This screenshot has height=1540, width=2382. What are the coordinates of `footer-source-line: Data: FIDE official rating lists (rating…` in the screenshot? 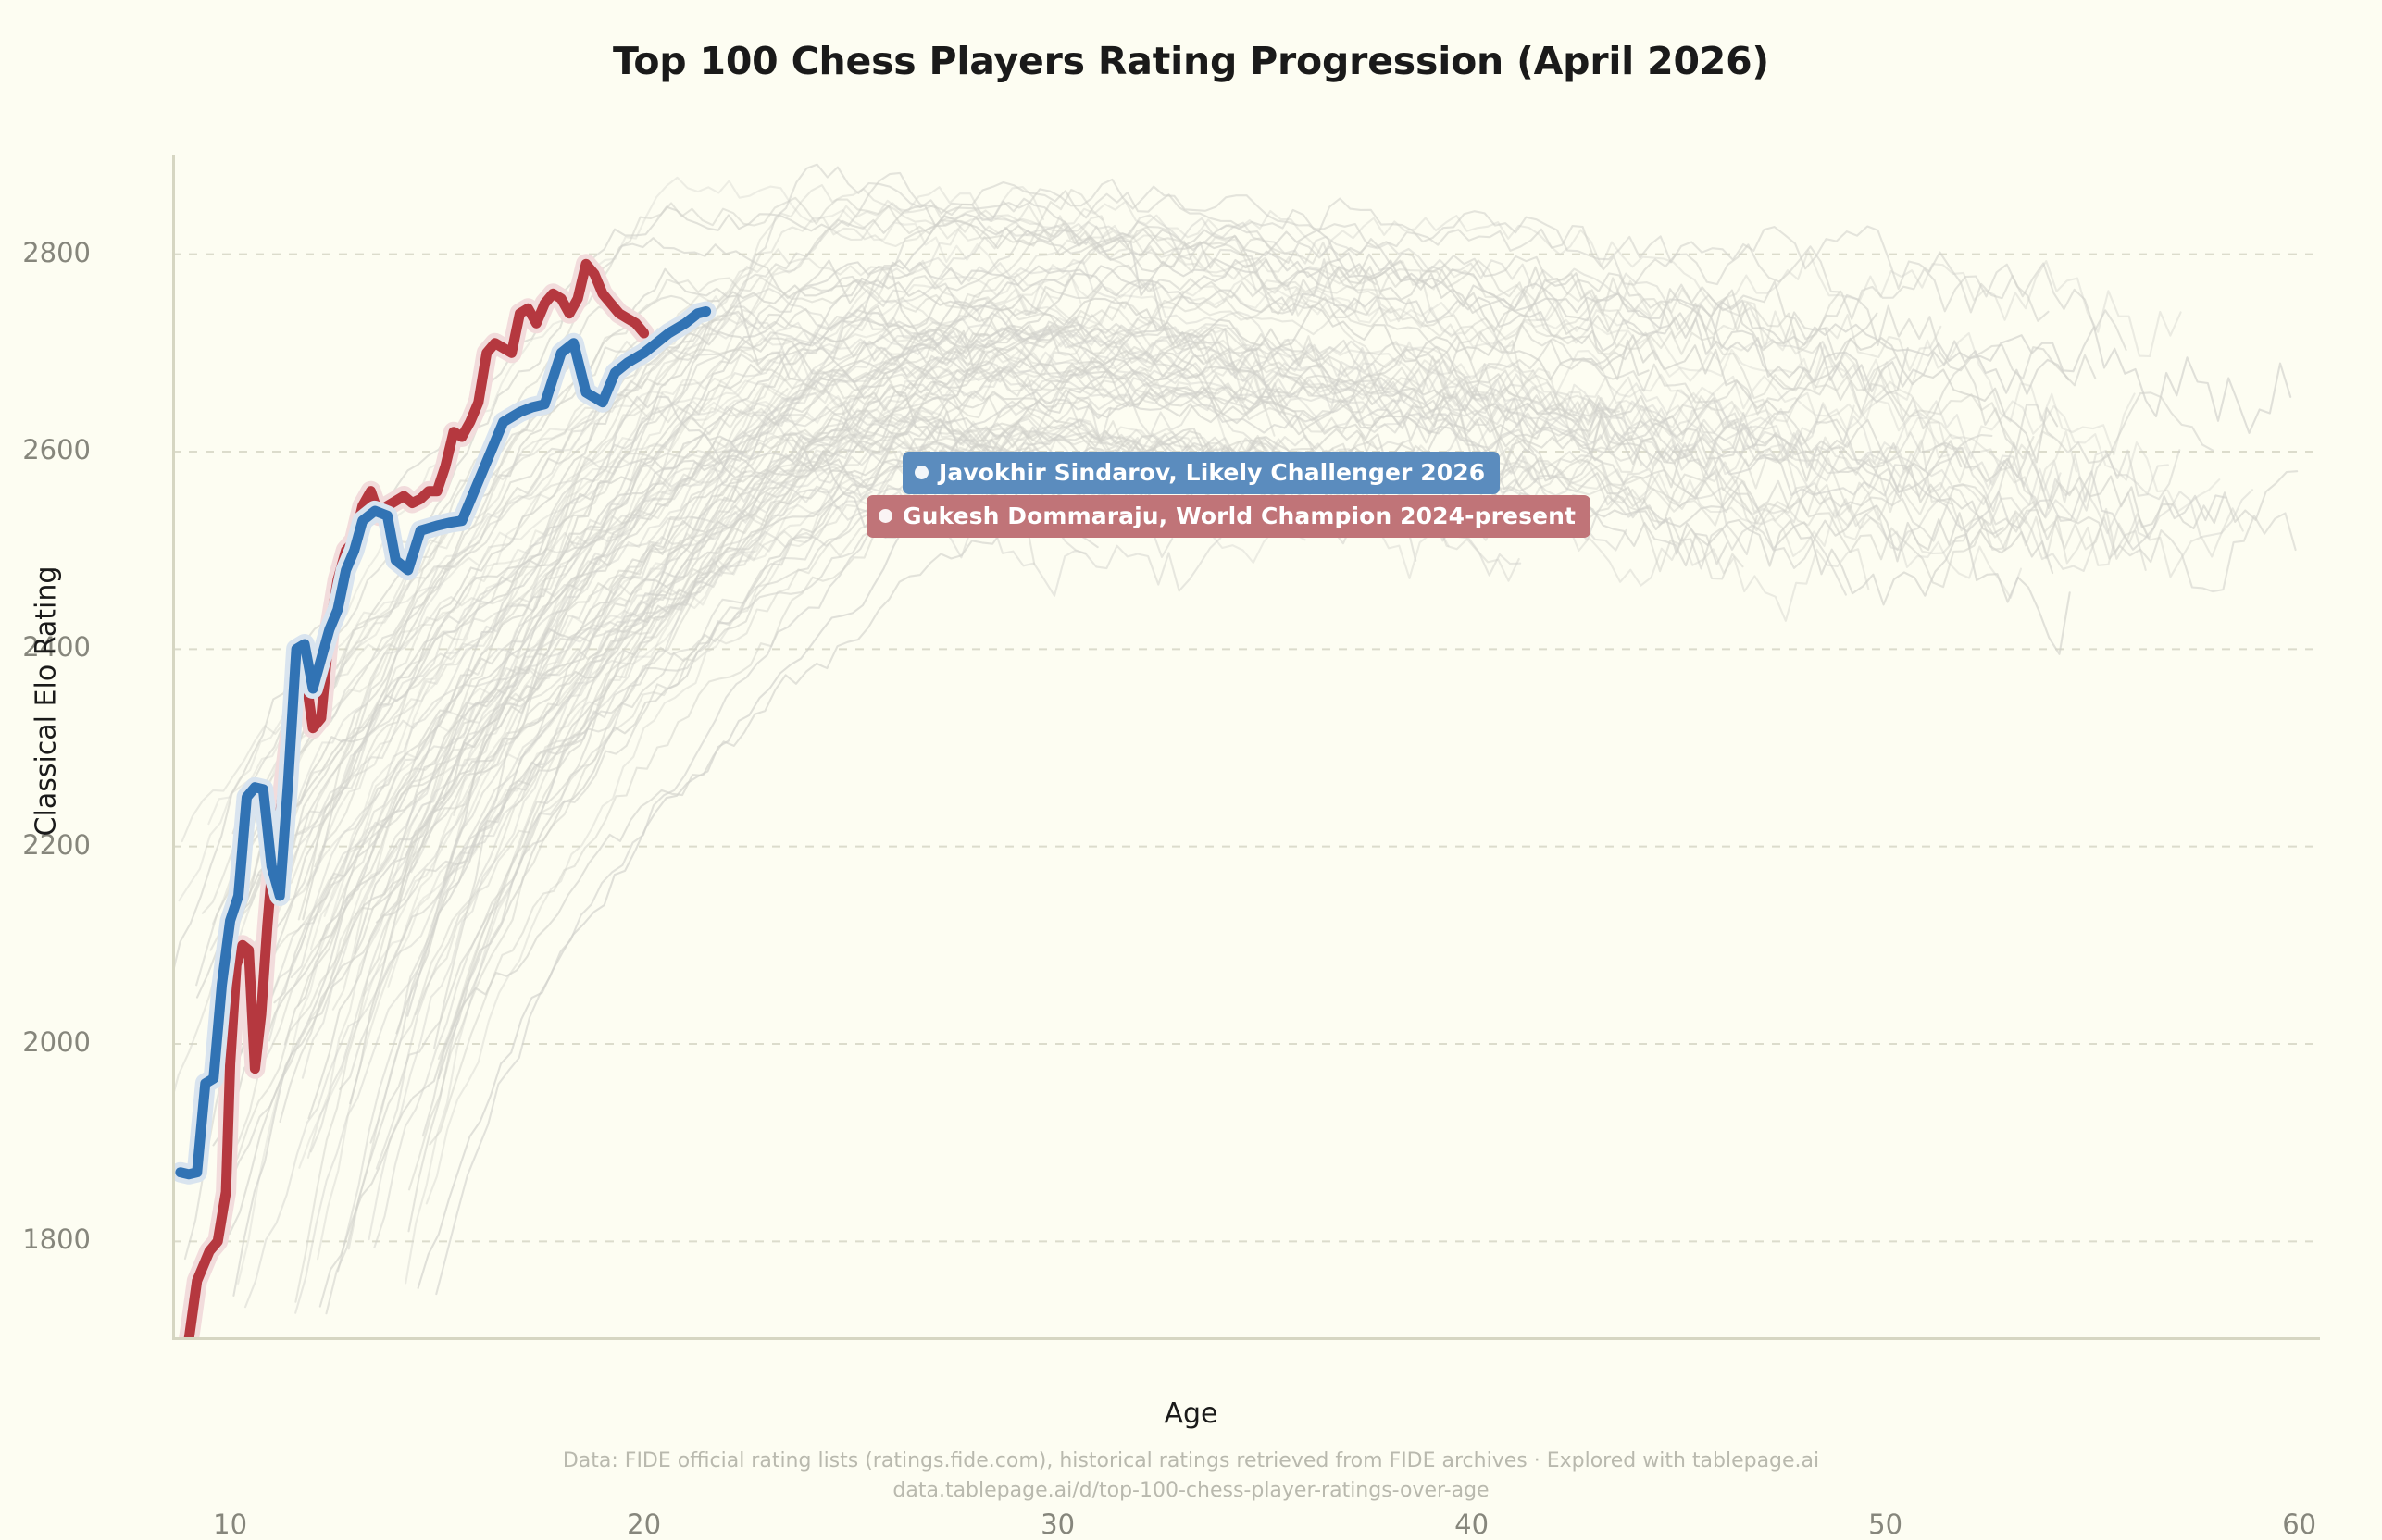 It's located at (1191, 1460).